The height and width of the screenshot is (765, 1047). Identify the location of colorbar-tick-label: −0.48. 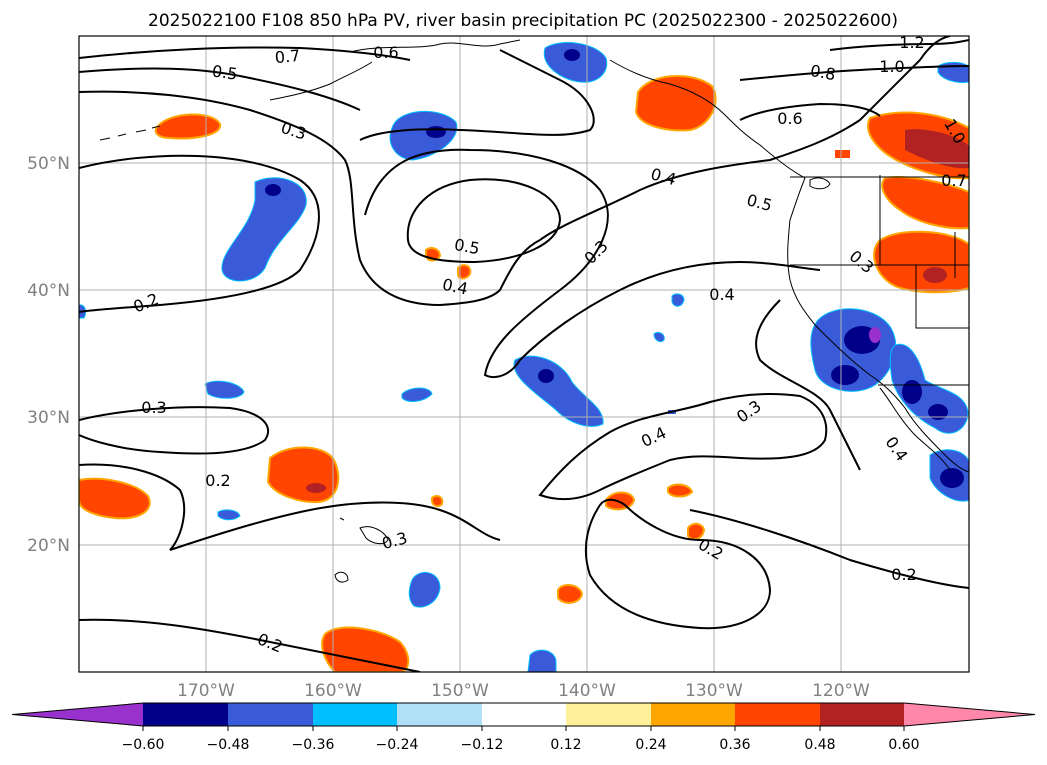
(228, 745).